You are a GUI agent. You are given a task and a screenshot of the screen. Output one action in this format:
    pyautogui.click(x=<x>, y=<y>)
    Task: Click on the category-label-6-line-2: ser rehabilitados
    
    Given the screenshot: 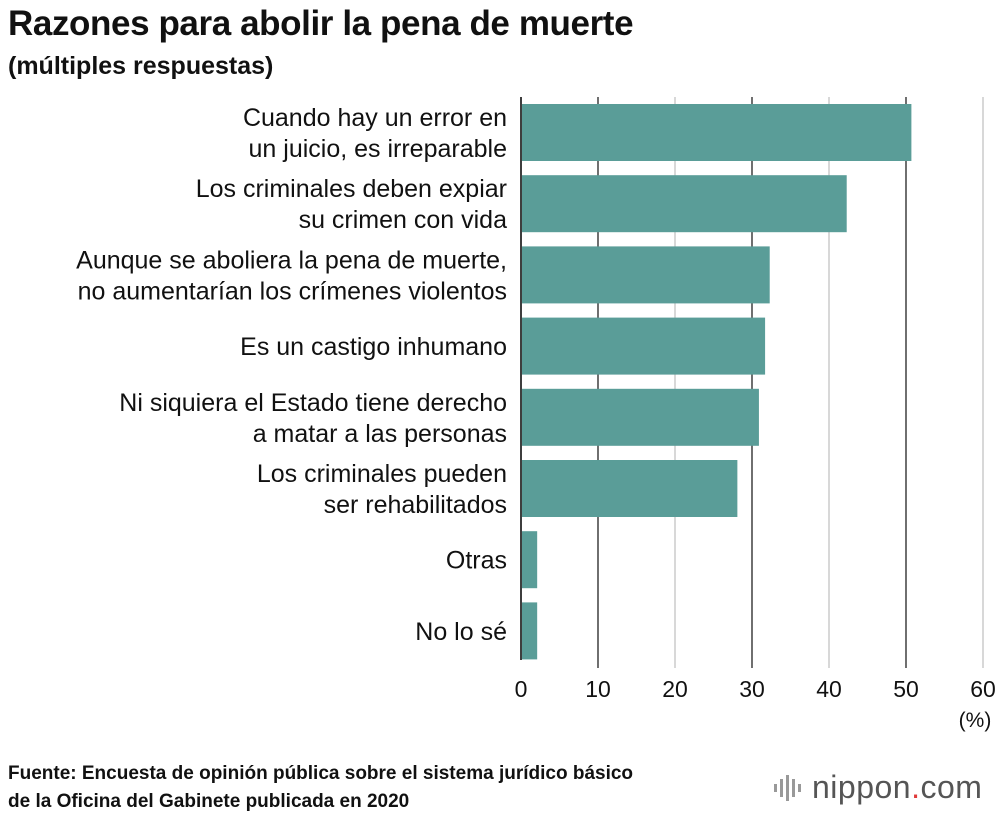 What is the action you would take?
    pyautogui.click(x=415, y=505)
    